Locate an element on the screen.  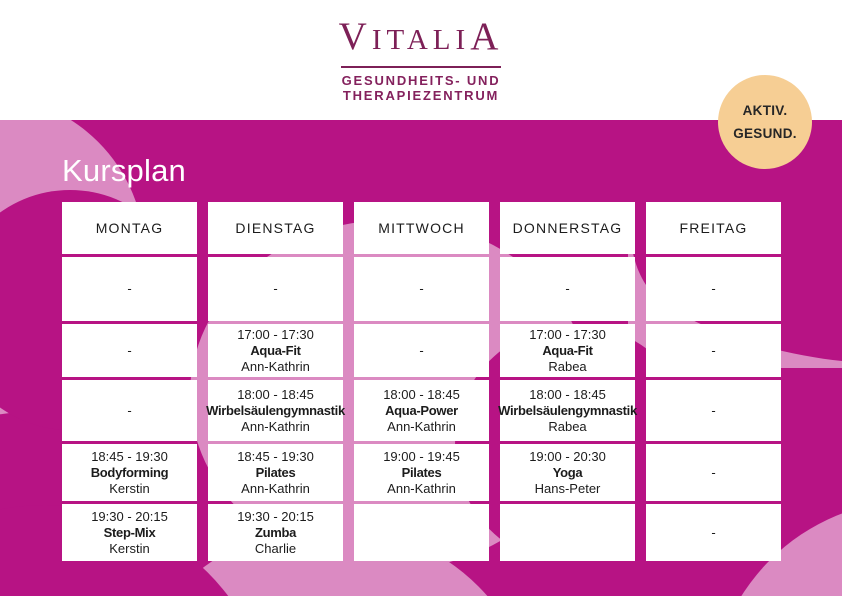
slot-dienstag-5: 19:30 - 20:15 Zumba Charlie is located at coordinates (275, 532).